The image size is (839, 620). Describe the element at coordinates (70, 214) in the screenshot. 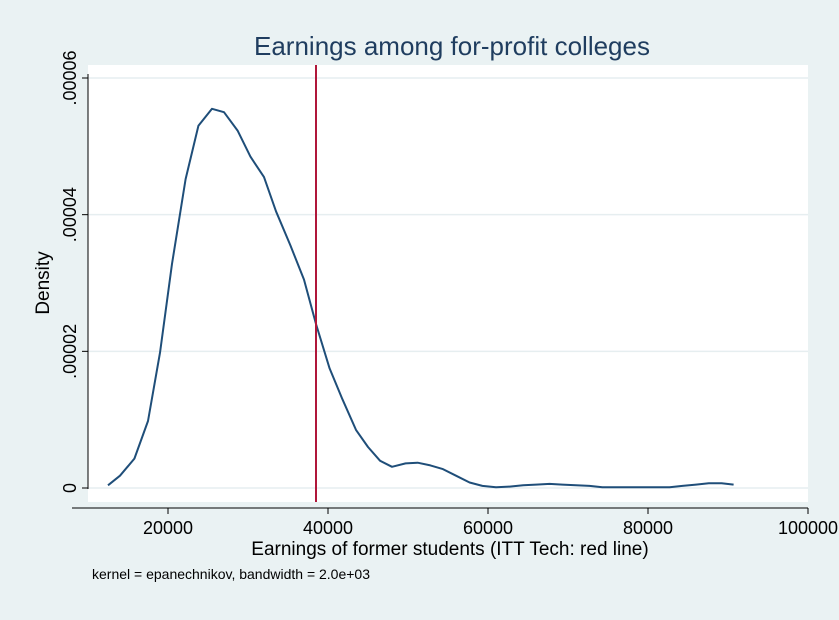

I see `y-tick-label: .00004` at that location.